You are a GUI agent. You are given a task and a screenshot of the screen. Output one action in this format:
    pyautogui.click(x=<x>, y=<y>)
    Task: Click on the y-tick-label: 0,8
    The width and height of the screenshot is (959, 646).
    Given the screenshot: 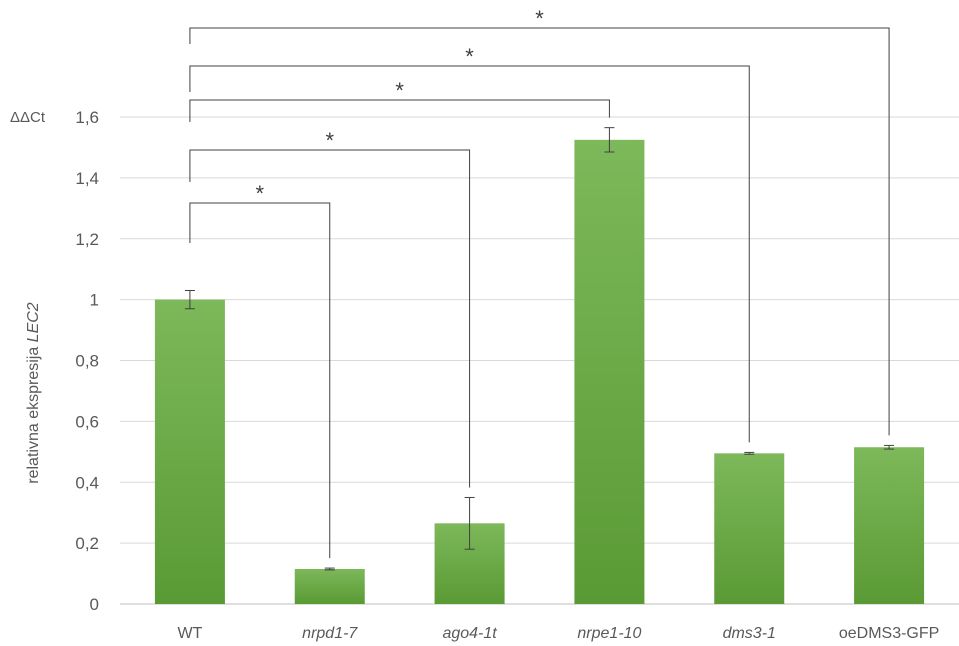 What is the action you would take?
    pyautogui.click(x=87, y=361)
    